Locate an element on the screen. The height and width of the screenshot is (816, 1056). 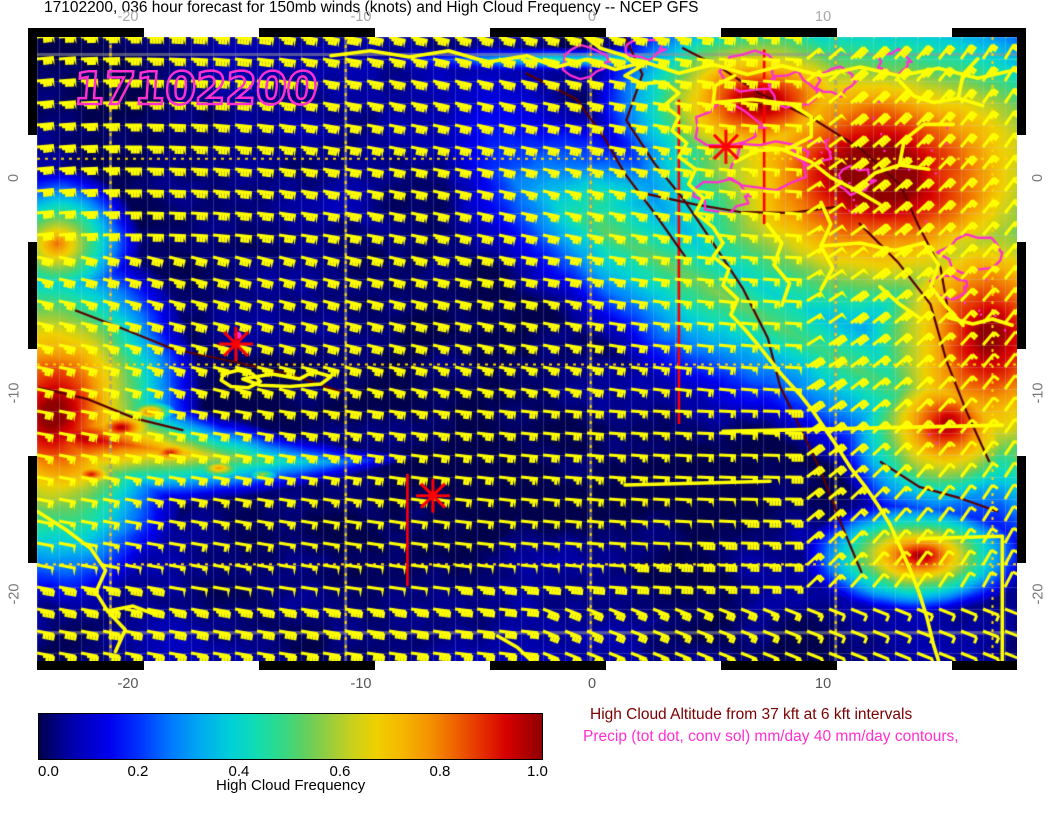
axis-tickbar-right is located at coordinates (1021, 349).